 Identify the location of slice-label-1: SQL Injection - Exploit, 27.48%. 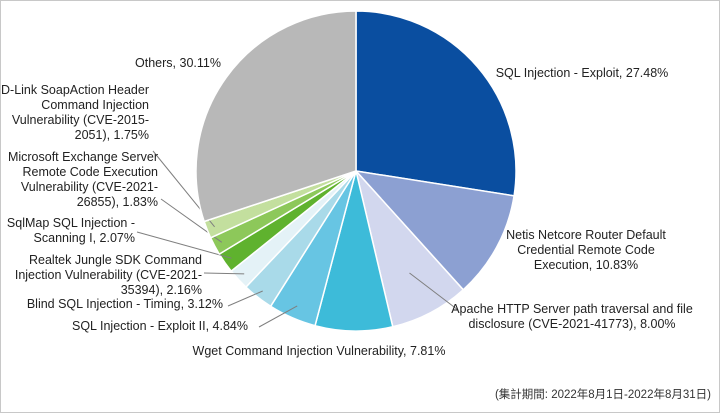
(582, 73).